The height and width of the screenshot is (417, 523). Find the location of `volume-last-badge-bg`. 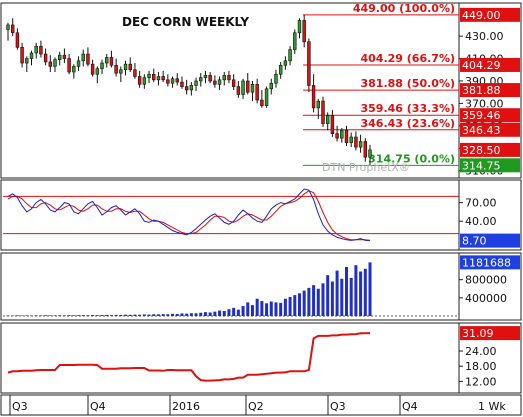

volume-last-badge-bg is located at coordinates (490, 262).